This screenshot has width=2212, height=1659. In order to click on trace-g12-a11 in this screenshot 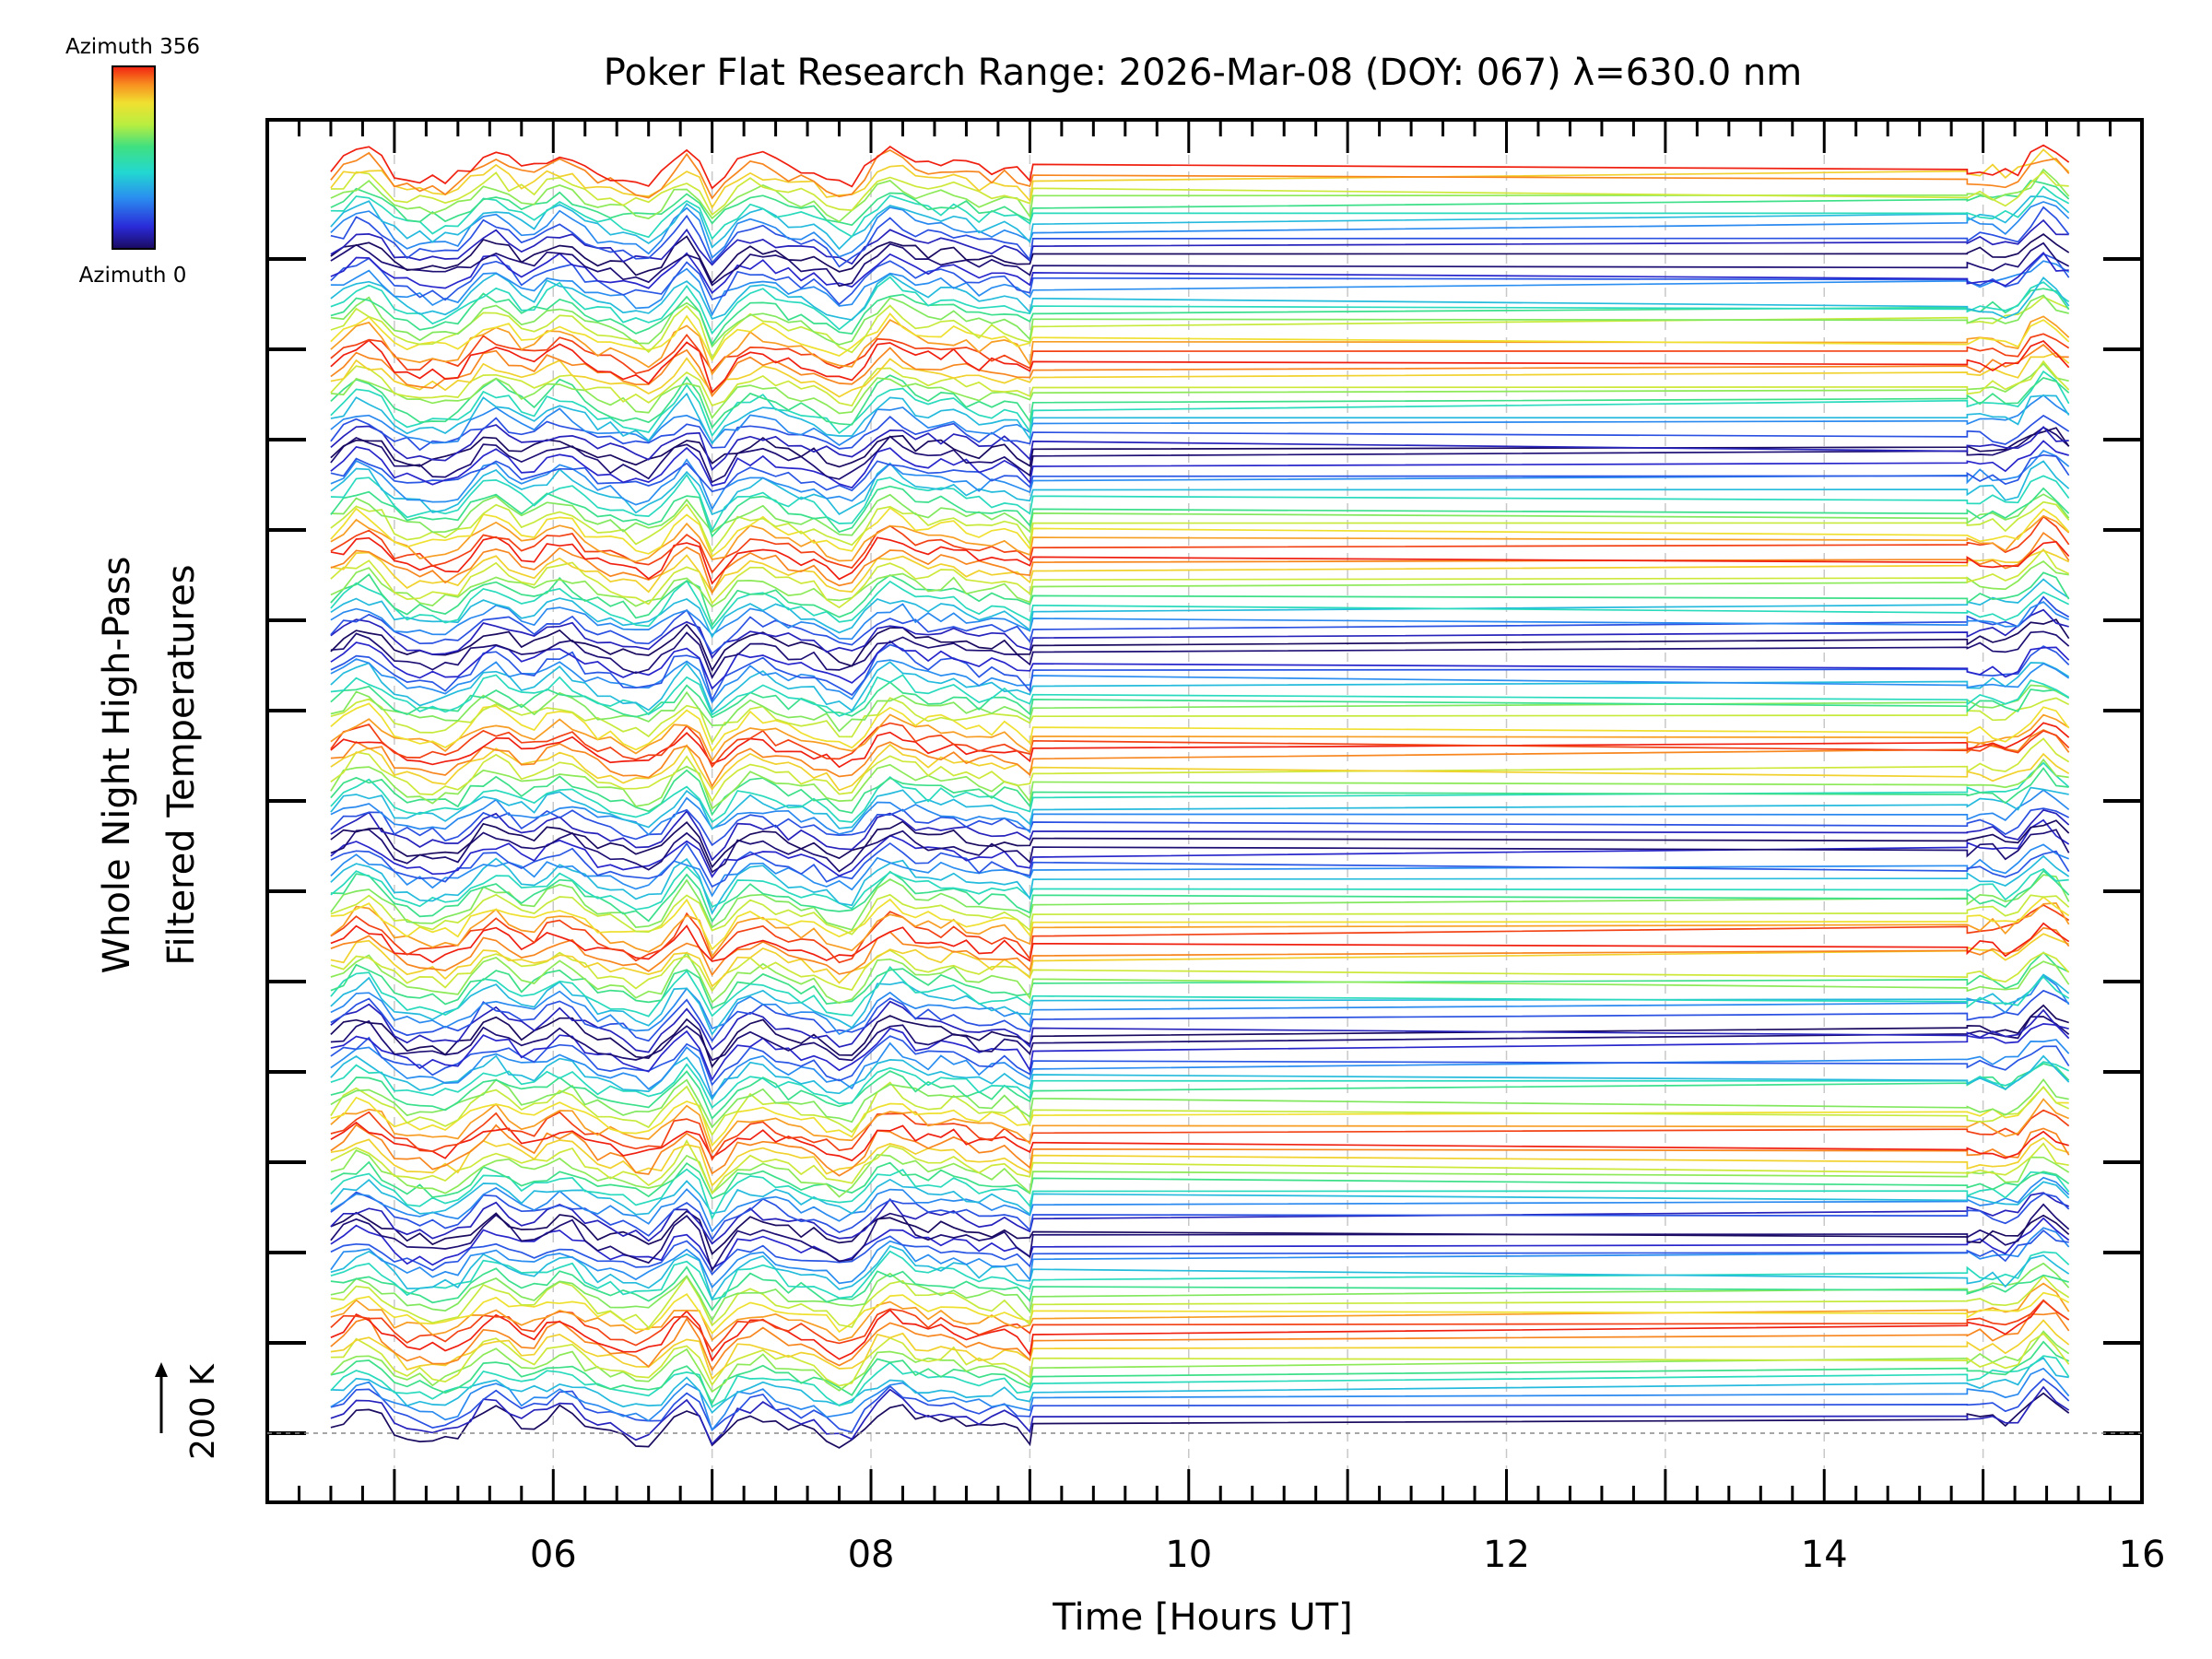, I will do `click(1200, 167)`.